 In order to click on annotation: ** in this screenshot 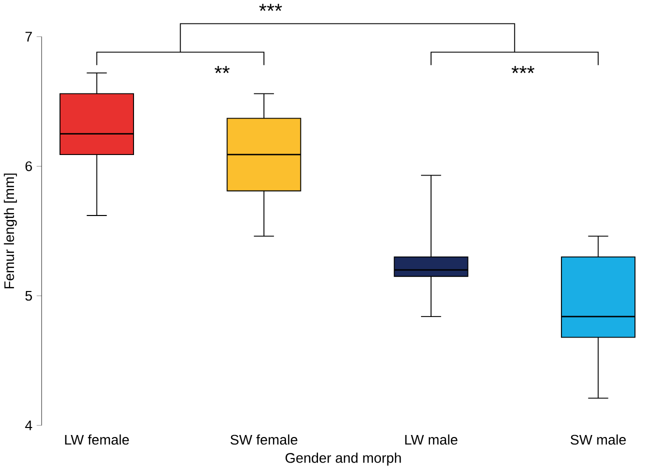, I will do `click(222, 69)`.